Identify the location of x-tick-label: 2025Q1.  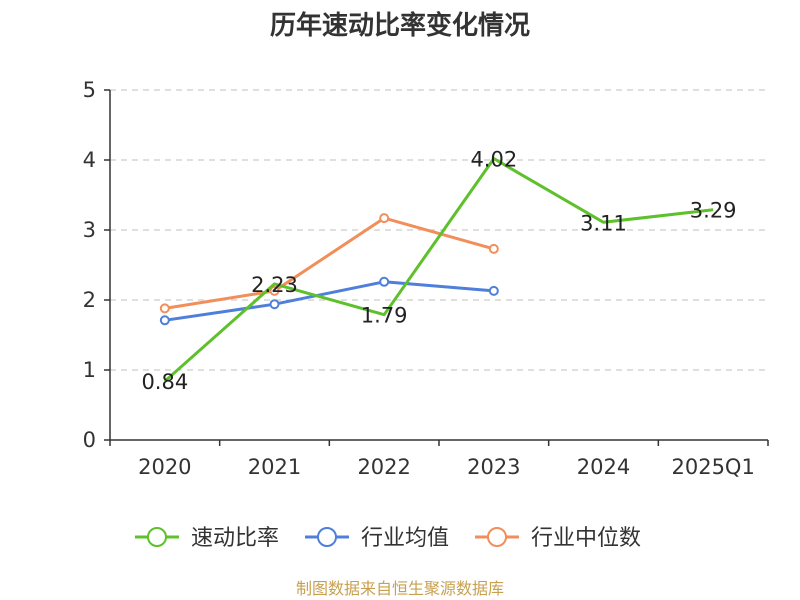
(712, 467).